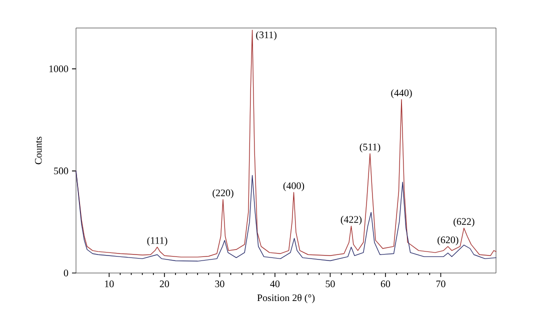 This screenshot has height=329, width=548. Describe the element at coordinates (330, 284) in the screenshot. I see `x-tick-label: 50` at that location.